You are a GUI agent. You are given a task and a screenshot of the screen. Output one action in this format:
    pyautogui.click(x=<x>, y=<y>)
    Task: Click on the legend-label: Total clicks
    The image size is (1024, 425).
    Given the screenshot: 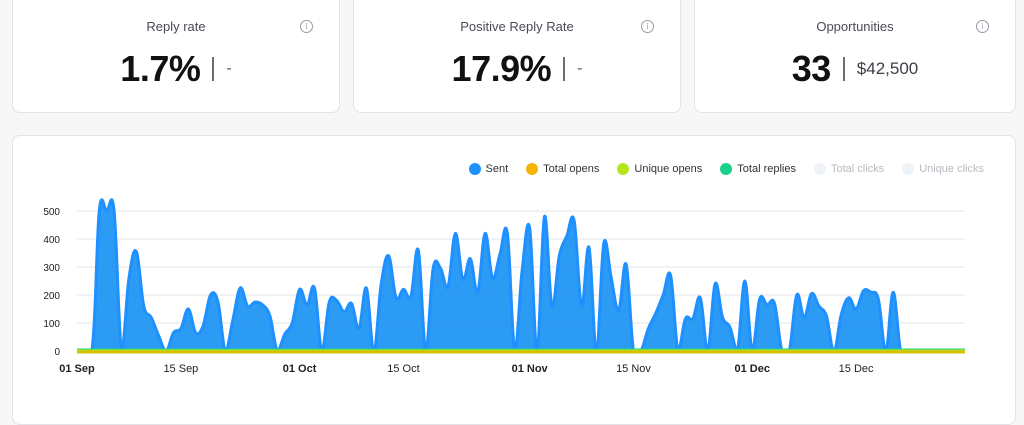 What is the action you would take?
    pyautogui.click(x=858, y=169)
    